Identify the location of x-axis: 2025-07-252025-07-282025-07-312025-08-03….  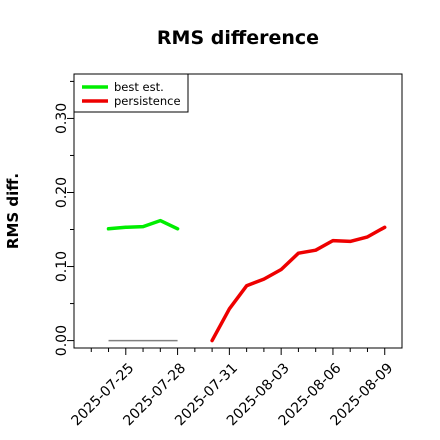
(232, 388).